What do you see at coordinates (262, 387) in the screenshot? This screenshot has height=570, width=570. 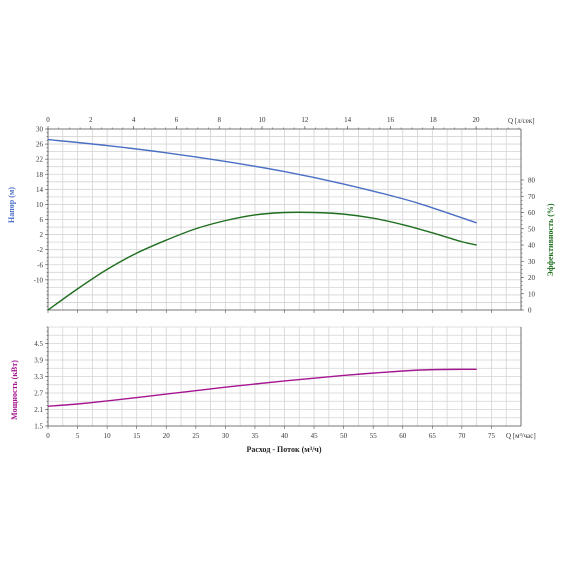 I see `power-curve` at bounding box center [262, 387].